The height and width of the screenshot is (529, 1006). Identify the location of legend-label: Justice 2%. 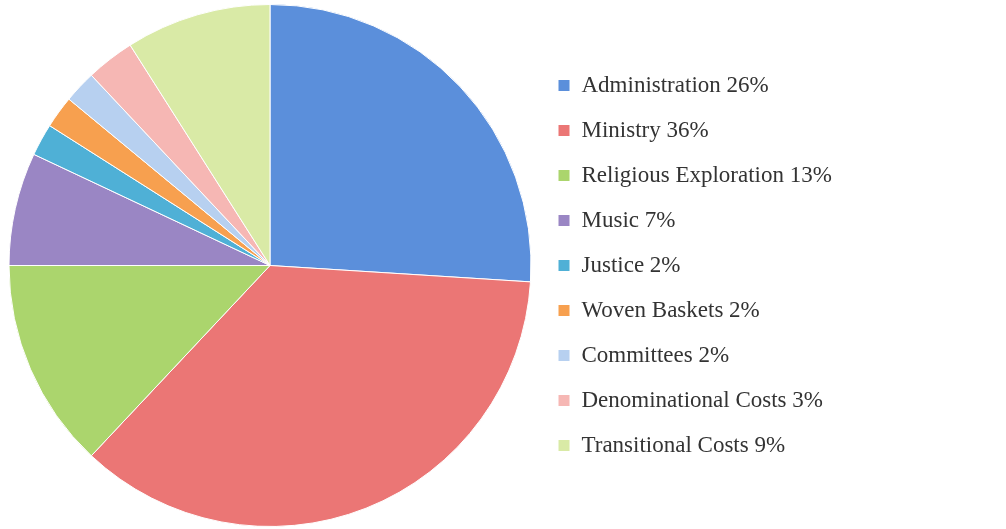
(631, 264).